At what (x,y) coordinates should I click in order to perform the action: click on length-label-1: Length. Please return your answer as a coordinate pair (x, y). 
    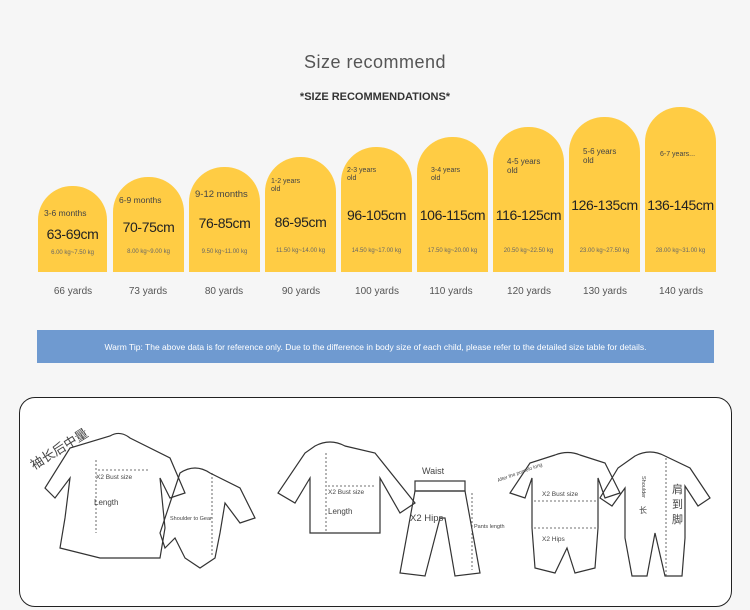
    Looking at the image, I should click on (106, 502).